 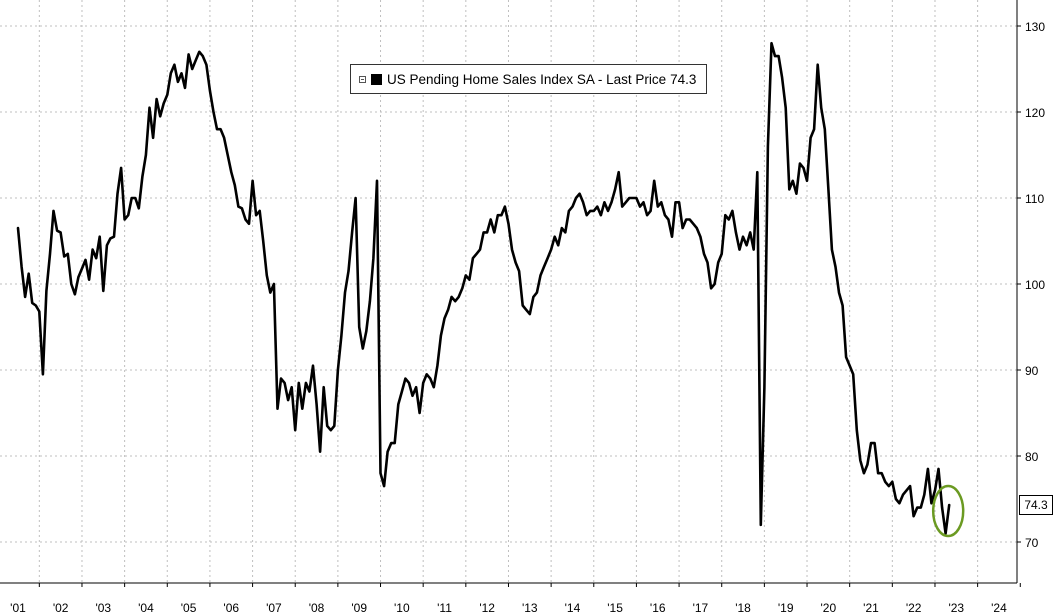 What do you see at coordinates (1035, 113) in the screenshot?
I see `y-tick-label: 120` at bounding box center [1035, 113].